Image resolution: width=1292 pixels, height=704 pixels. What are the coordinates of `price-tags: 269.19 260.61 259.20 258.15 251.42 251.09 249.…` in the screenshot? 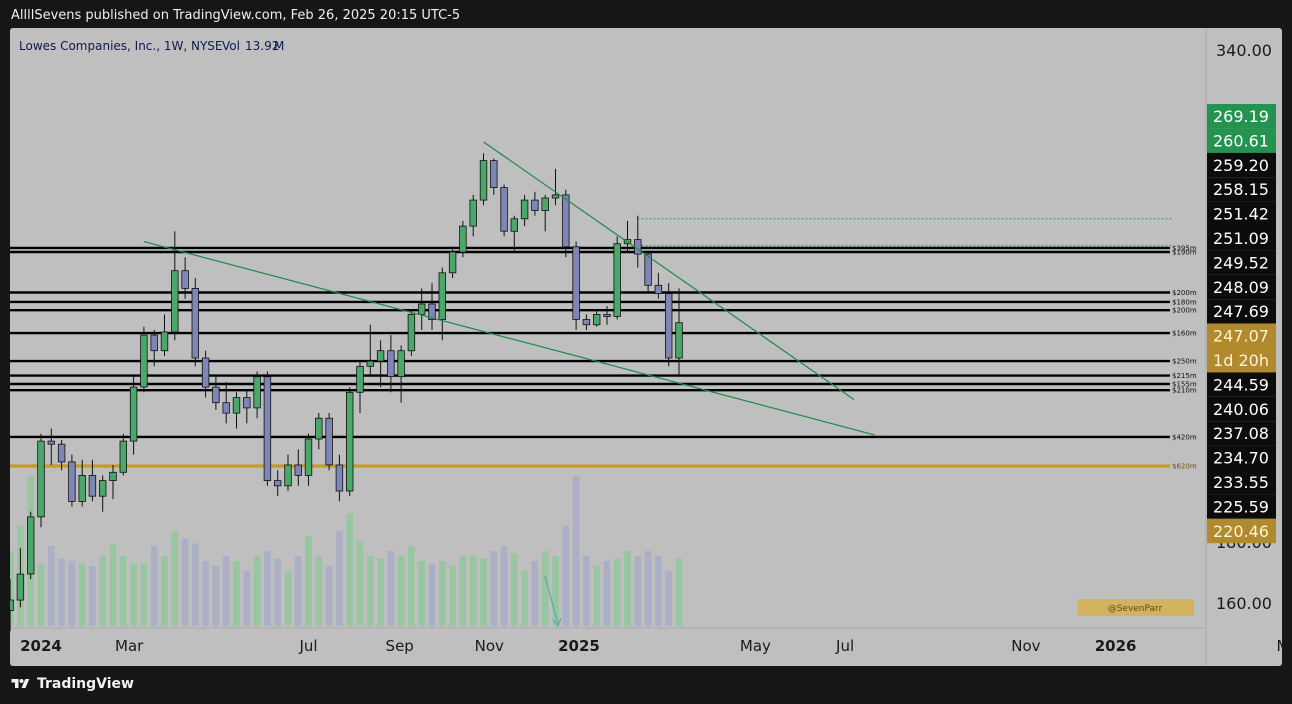 It's located at (1241, 324).